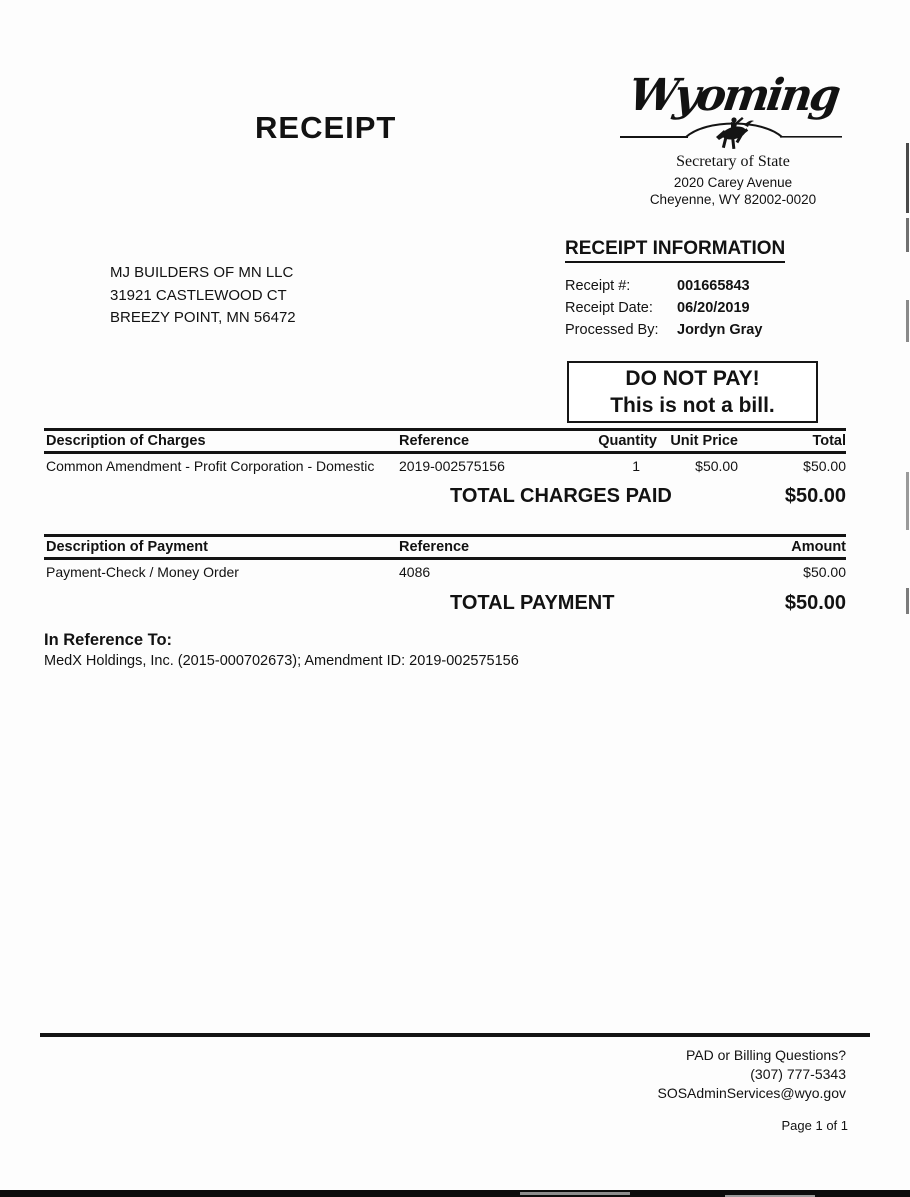  Describe the element at coordinates (455, 1193) in the screenshot. I see `scan-artifact-bottom-bar` at that location.